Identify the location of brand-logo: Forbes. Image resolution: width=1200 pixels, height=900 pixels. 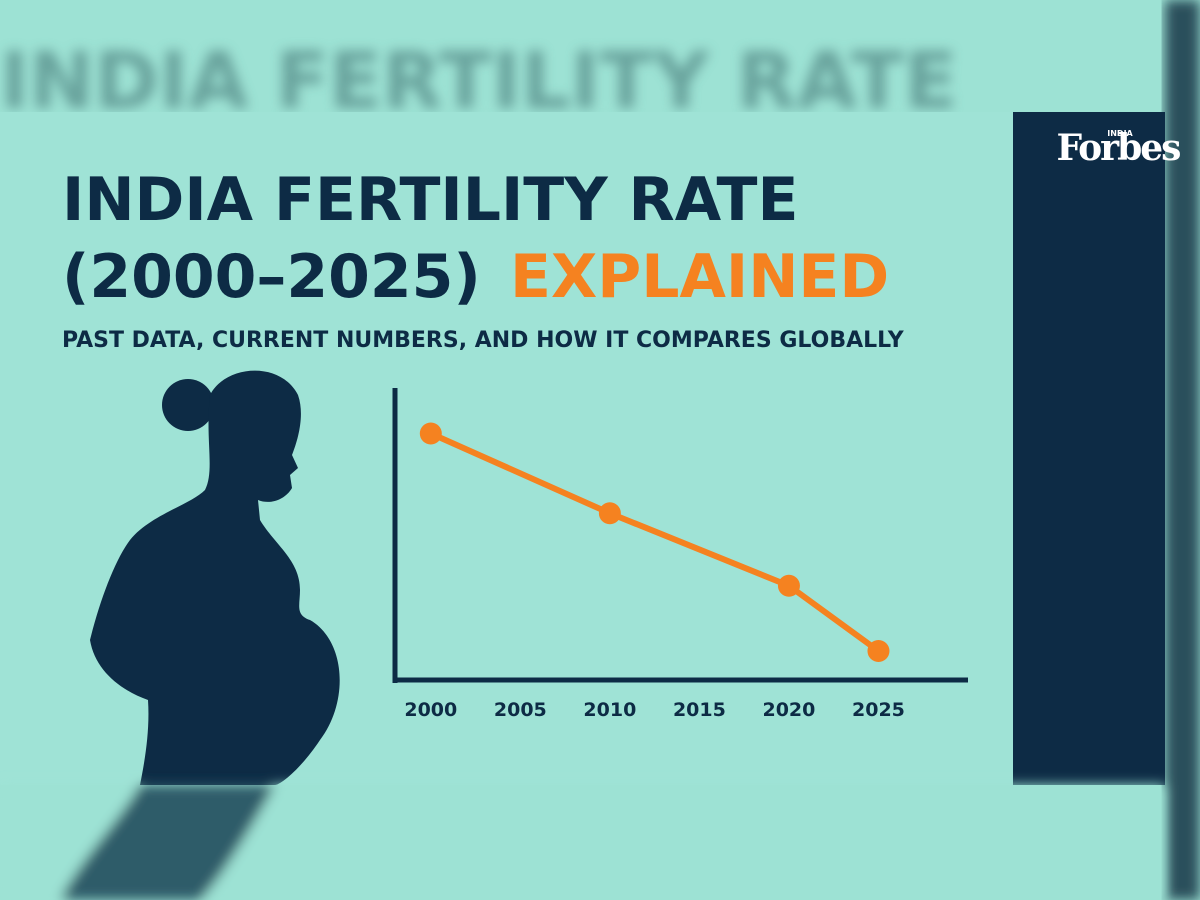
(1119, 148).